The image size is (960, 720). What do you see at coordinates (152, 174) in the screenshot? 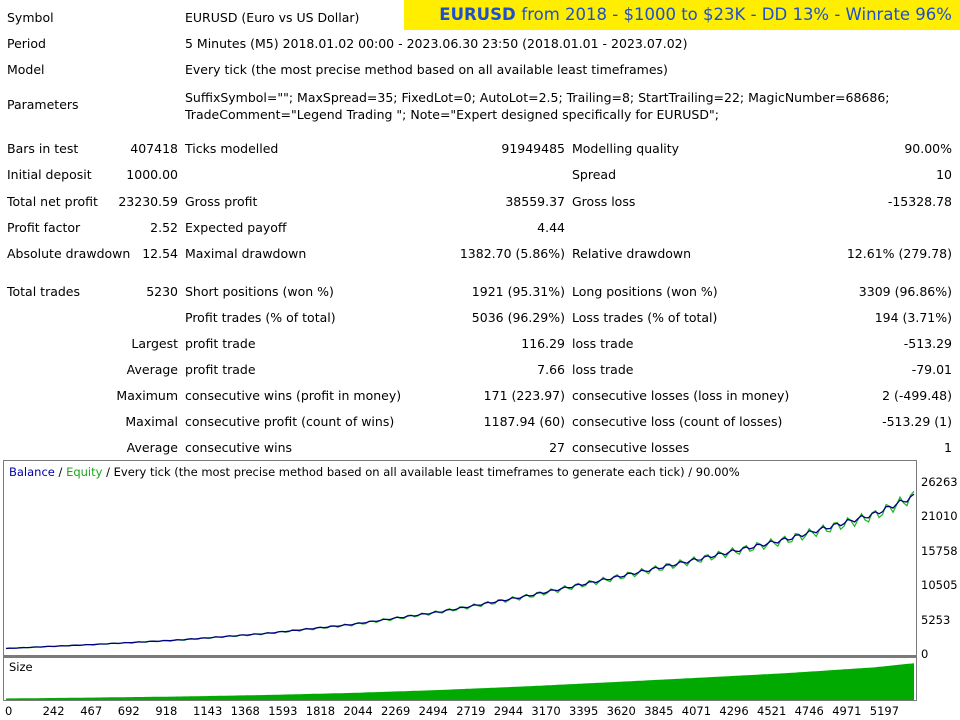
I see `deposit-value: 1000.00` at bounding box center [152, 174].